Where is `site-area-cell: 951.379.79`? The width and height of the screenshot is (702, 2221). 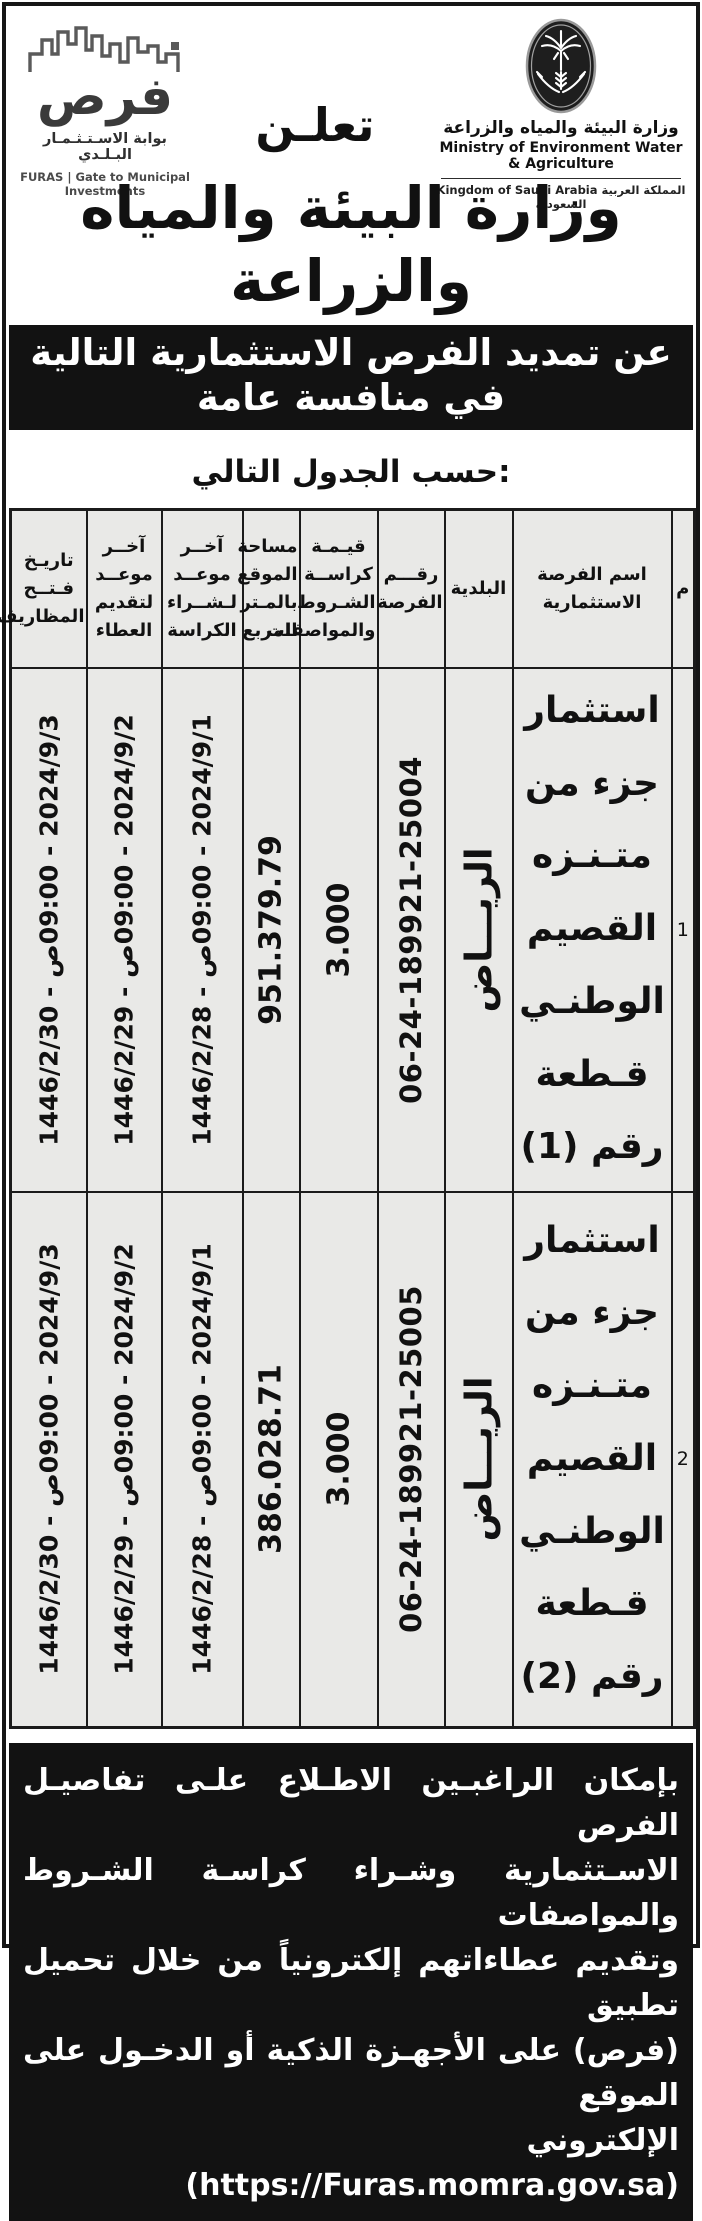 site-area-cell: 951.379.79 is located at coordinates (271, 929).